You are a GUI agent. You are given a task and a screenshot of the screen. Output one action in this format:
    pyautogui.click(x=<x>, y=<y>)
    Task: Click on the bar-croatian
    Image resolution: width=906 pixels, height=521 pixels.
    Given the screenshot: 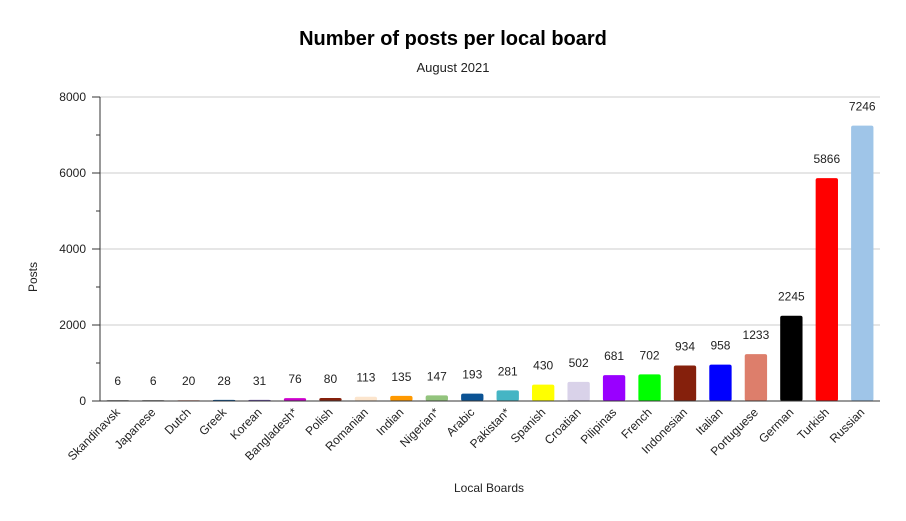 What is the action you would take?
    pyautogui.click(x=578, y=391)
    